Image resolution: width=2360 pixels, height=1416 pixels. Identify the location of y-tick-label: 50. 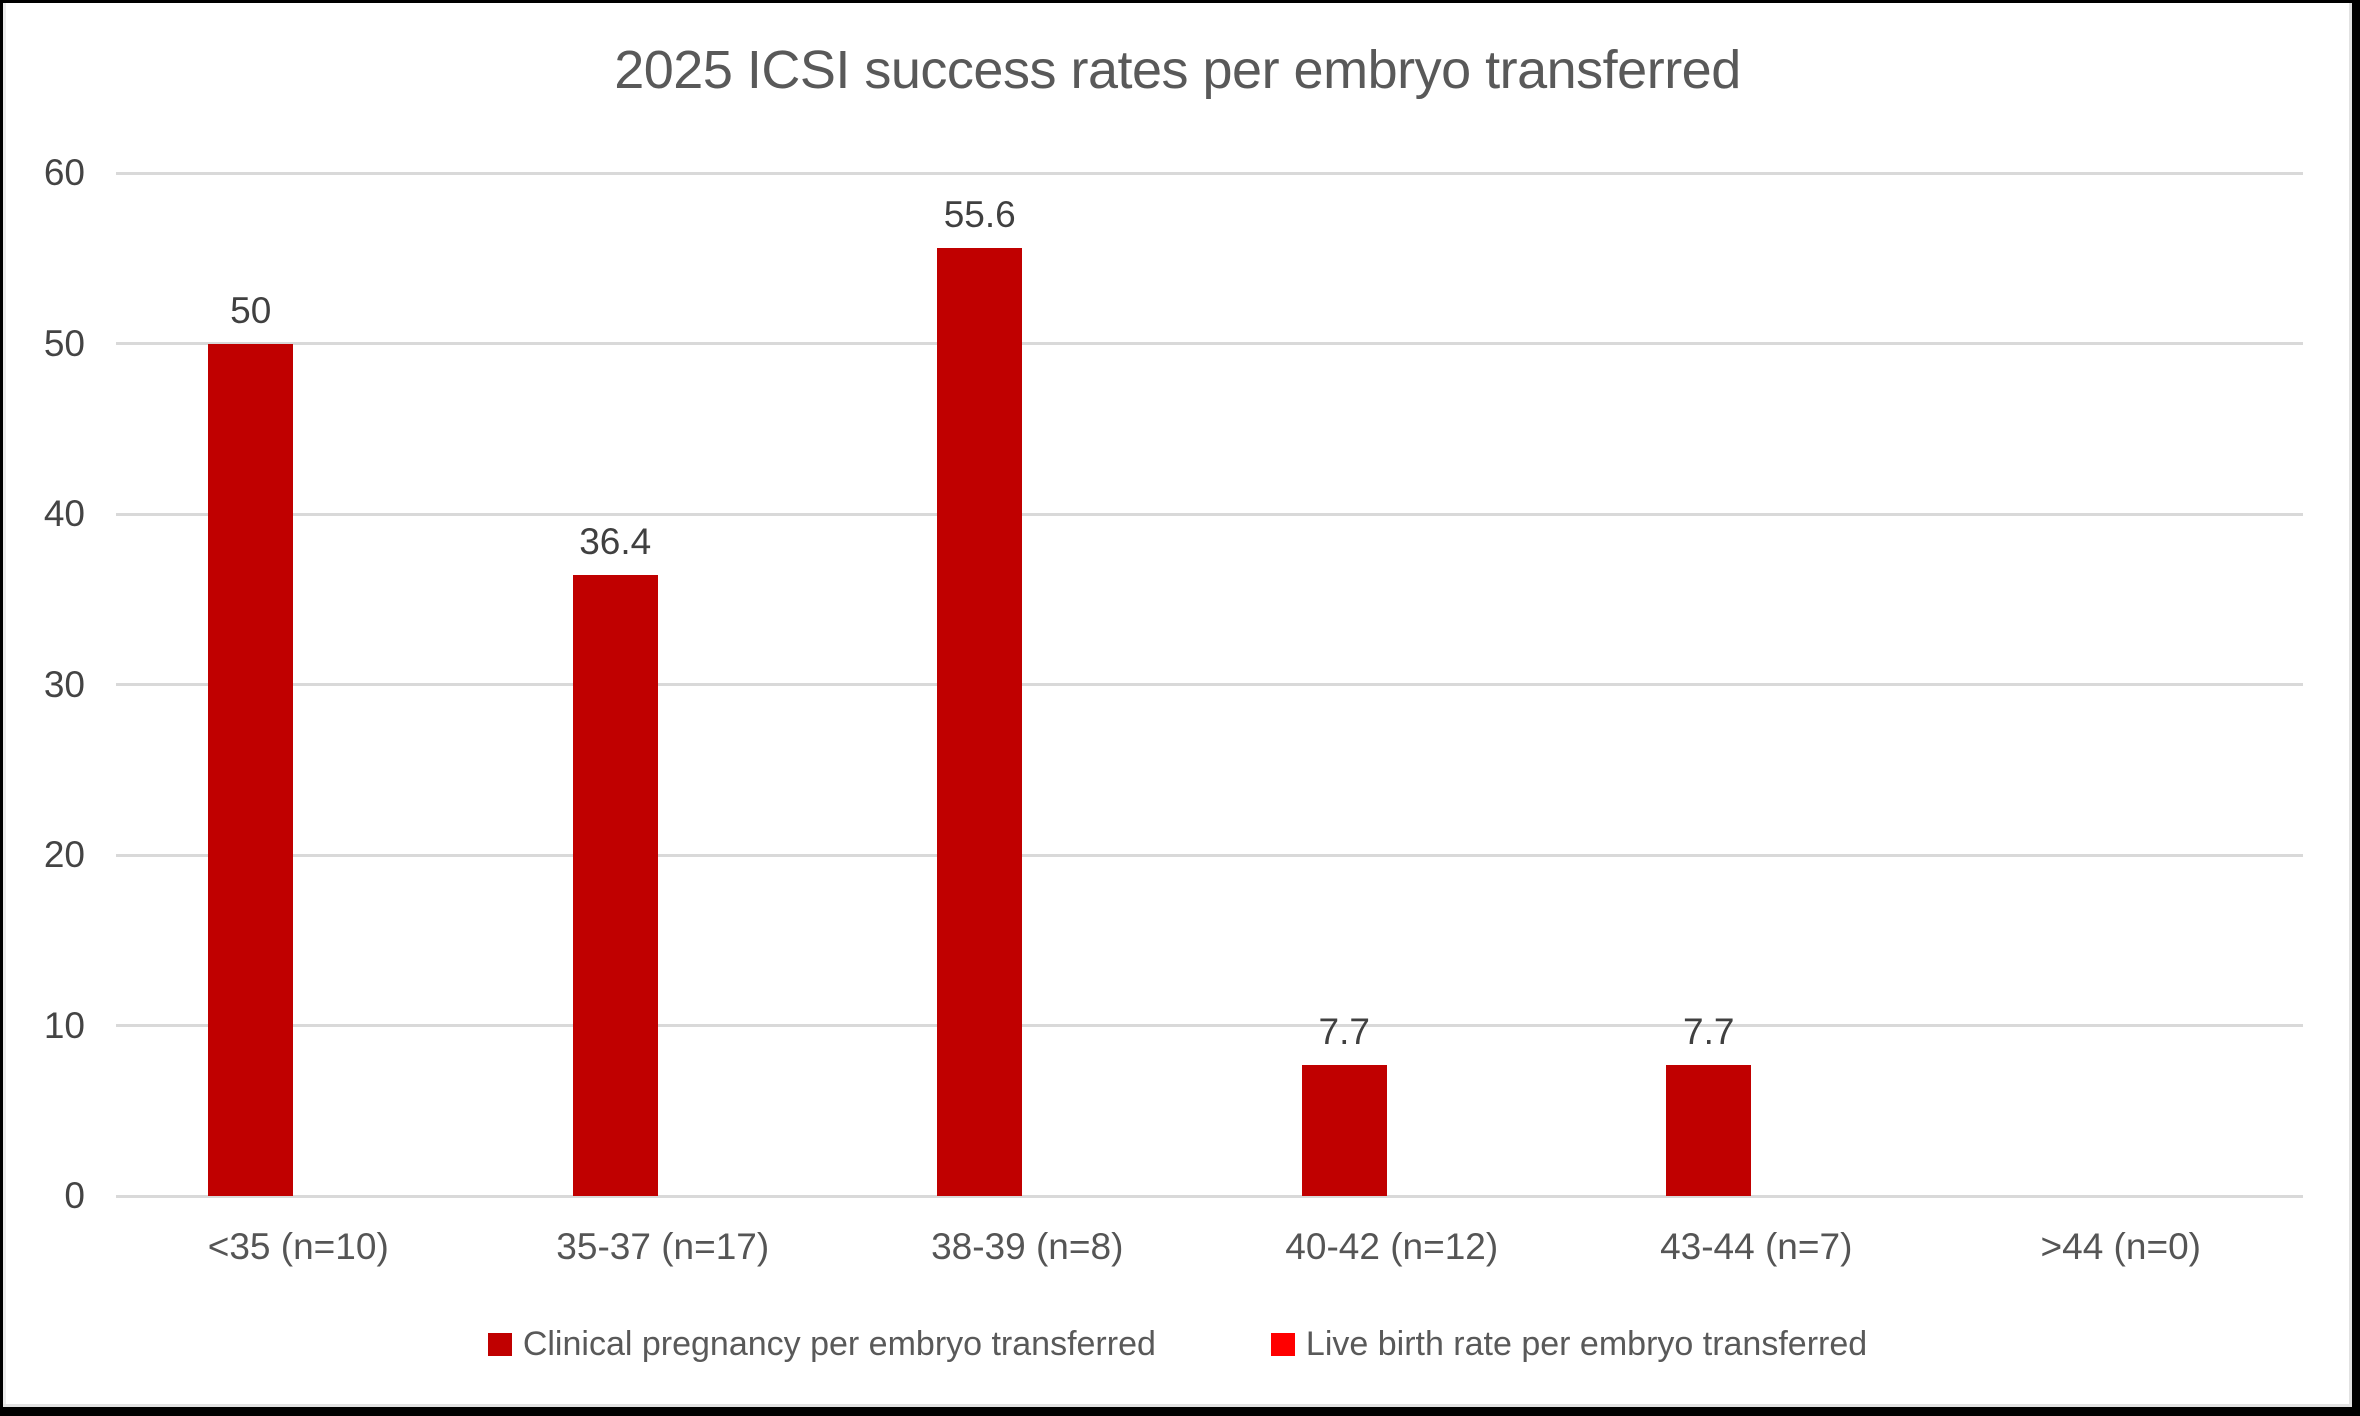
(64, 343).